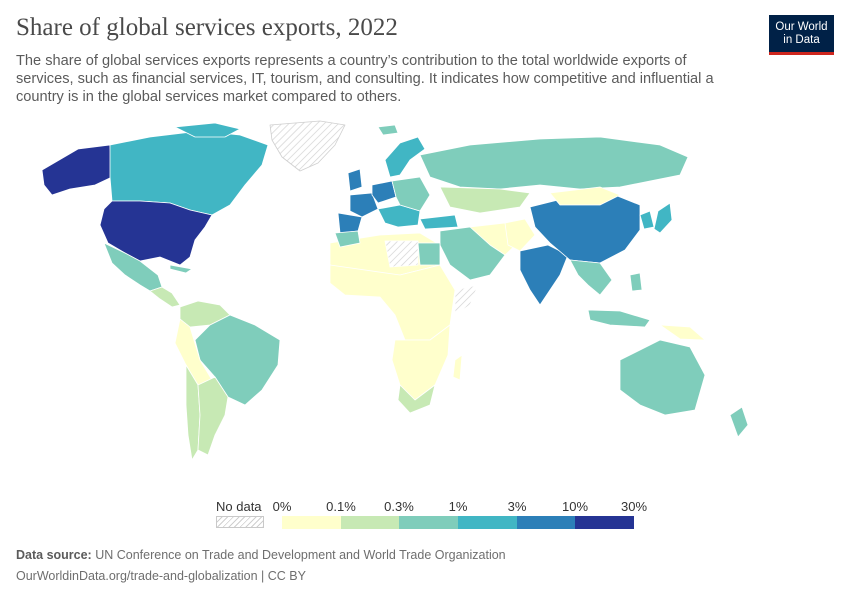  Describe the element at coordinates (207, 130) in the screenshot. I see `region-canada-islands` at that location.